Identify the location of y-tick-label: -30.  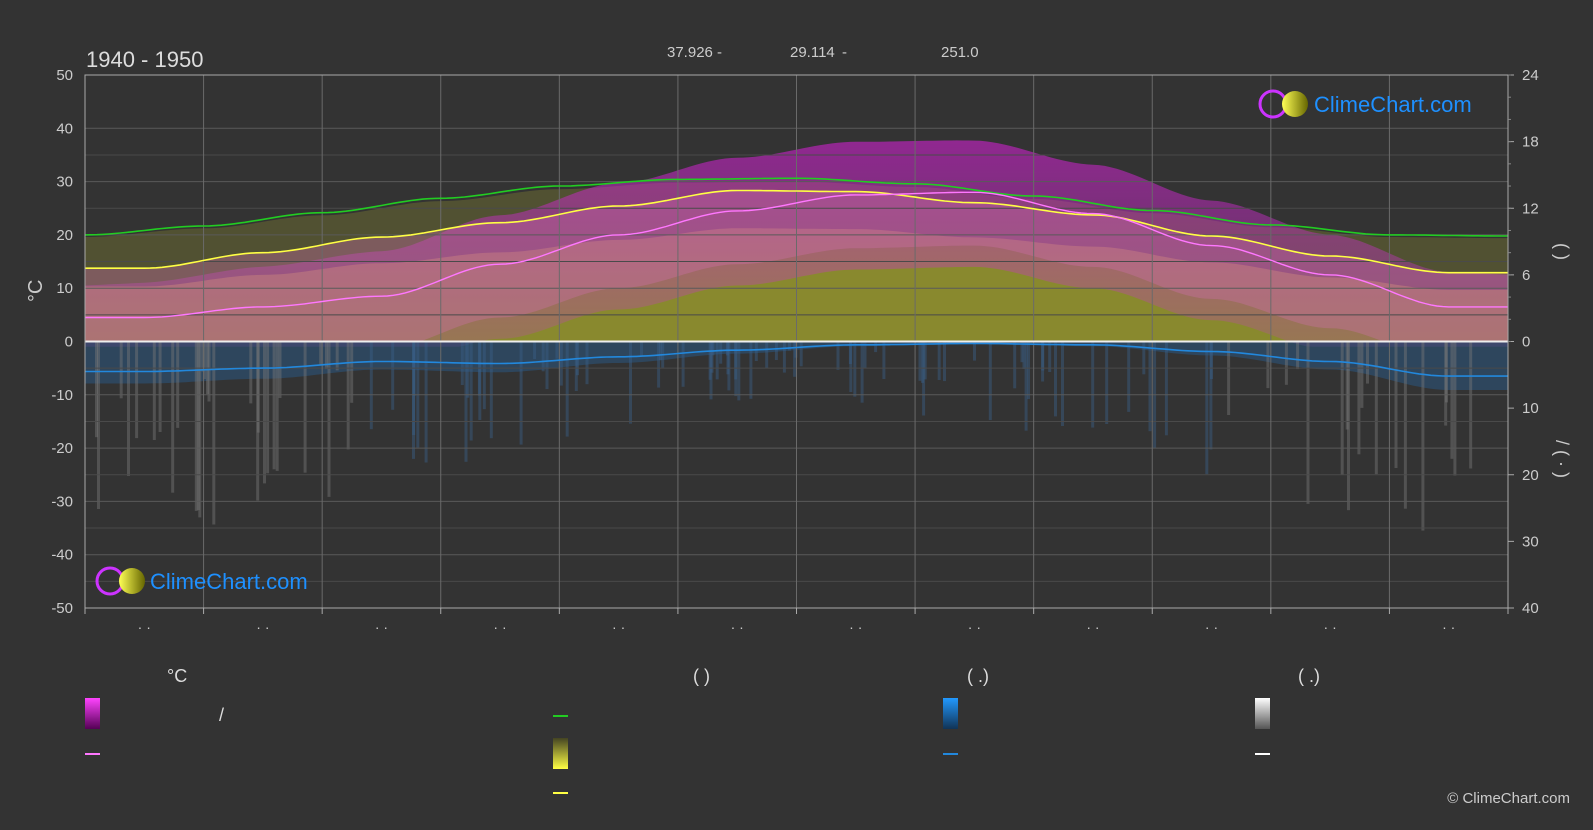
(62, 501).